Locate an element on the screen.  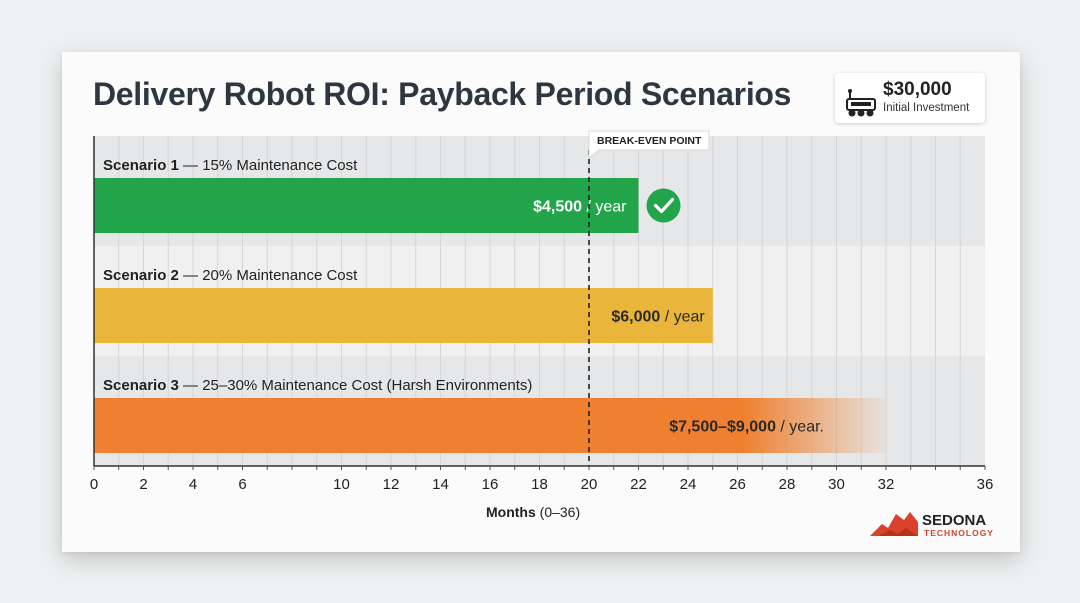
bar-value: $6,000 is located at coordinates (635, 317).